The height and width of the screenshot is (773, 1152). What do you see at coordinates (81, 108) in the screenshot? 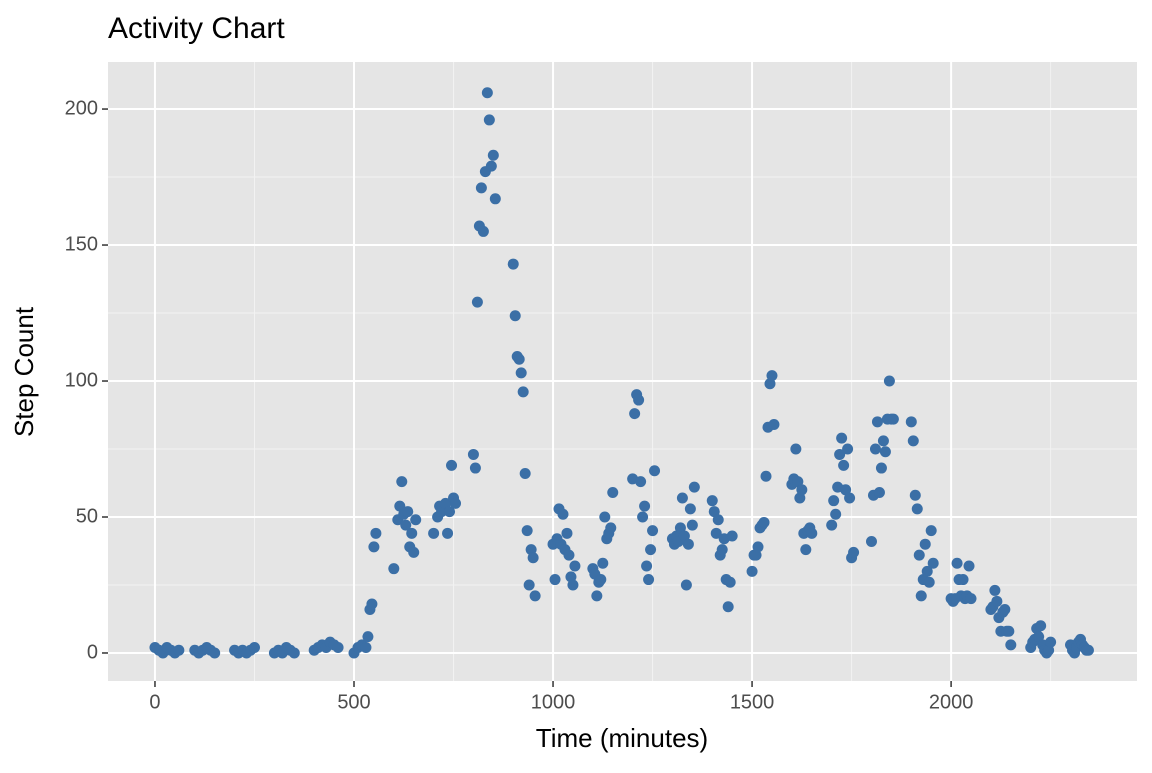
I see `y-tick-label: 200` at bounding box center [81, 108].